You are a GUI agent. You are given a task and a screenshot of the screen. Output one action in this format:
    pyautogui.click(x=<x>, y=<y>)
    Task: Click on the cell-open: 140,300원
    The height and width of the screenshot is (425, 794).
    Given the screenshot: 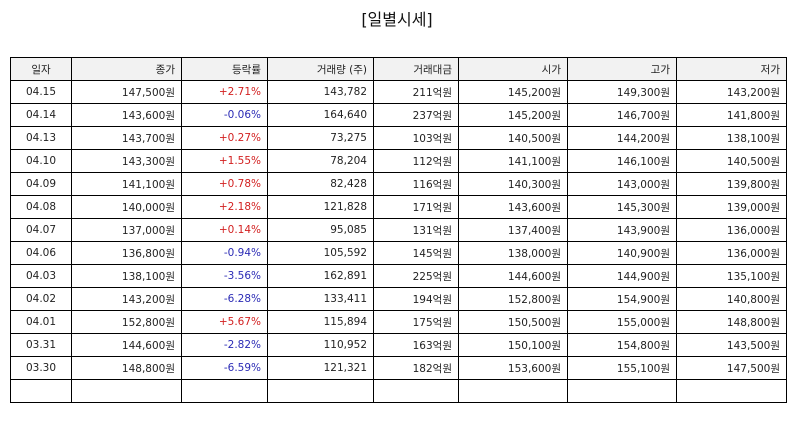 What is the action you would take?
    pyautogui.click(x=513, y=184)
    